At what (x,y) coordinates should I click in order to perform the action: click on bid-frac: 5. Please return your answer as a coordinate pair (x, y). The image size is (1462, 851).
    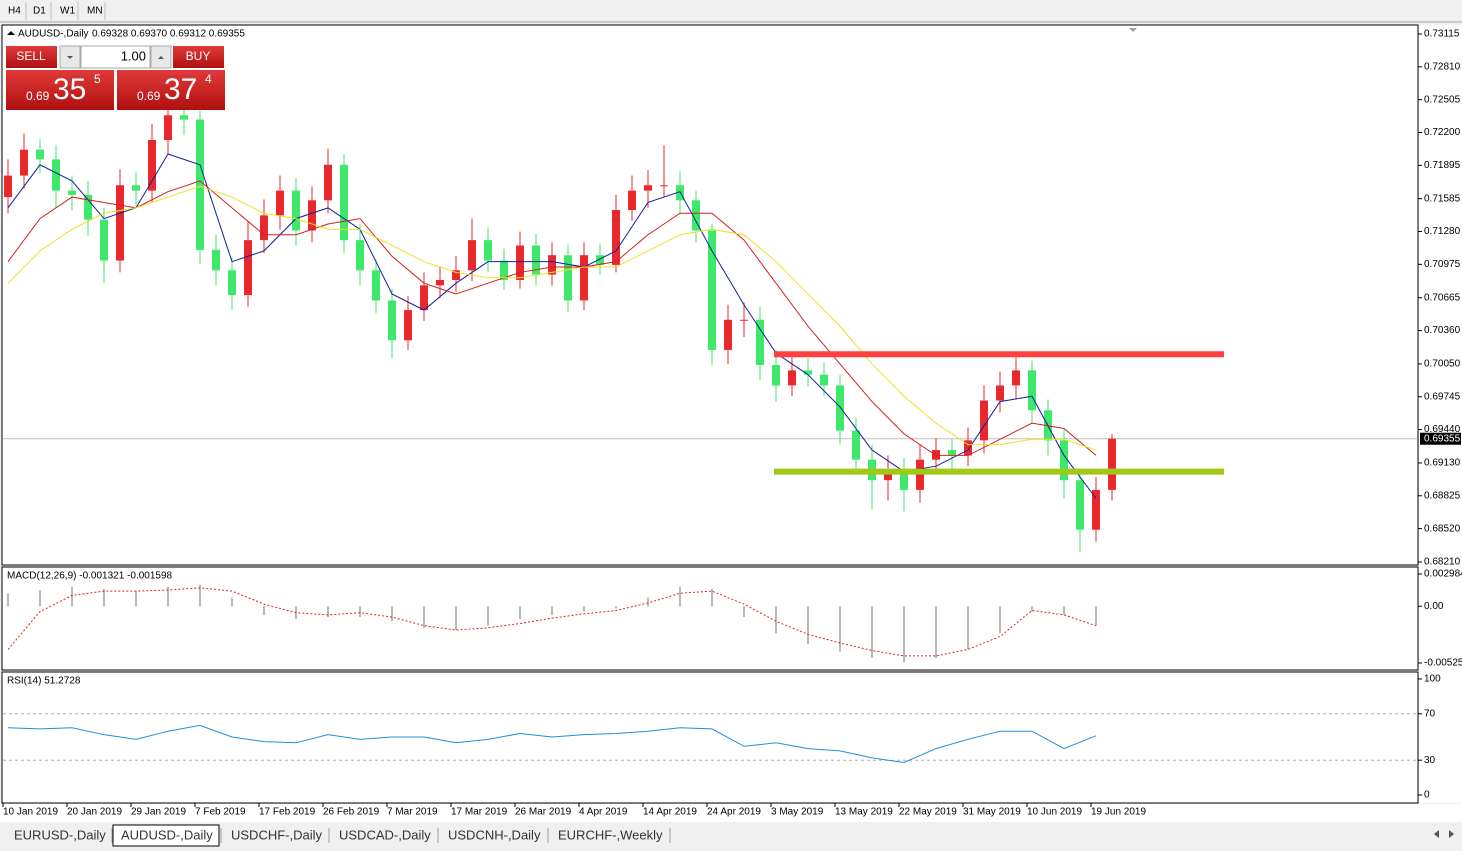
    Looking at the image, I should click on (97, 79).